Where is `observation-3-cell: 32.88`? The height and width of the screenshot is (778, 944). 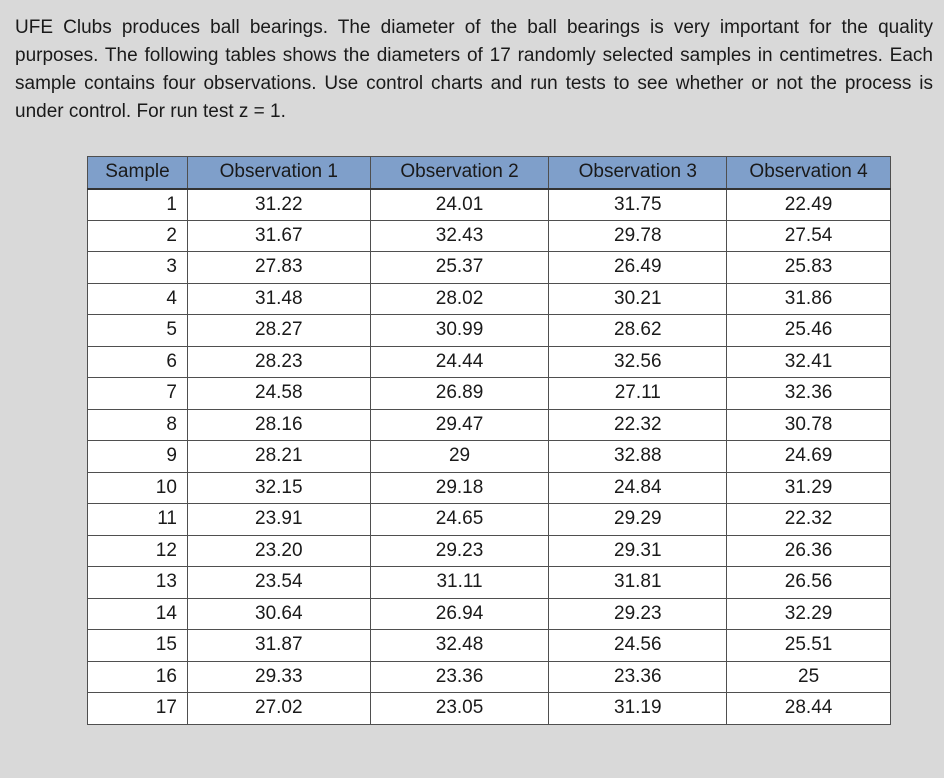
observation-3-cell: 32.88 is located at coordinates (638, 456).